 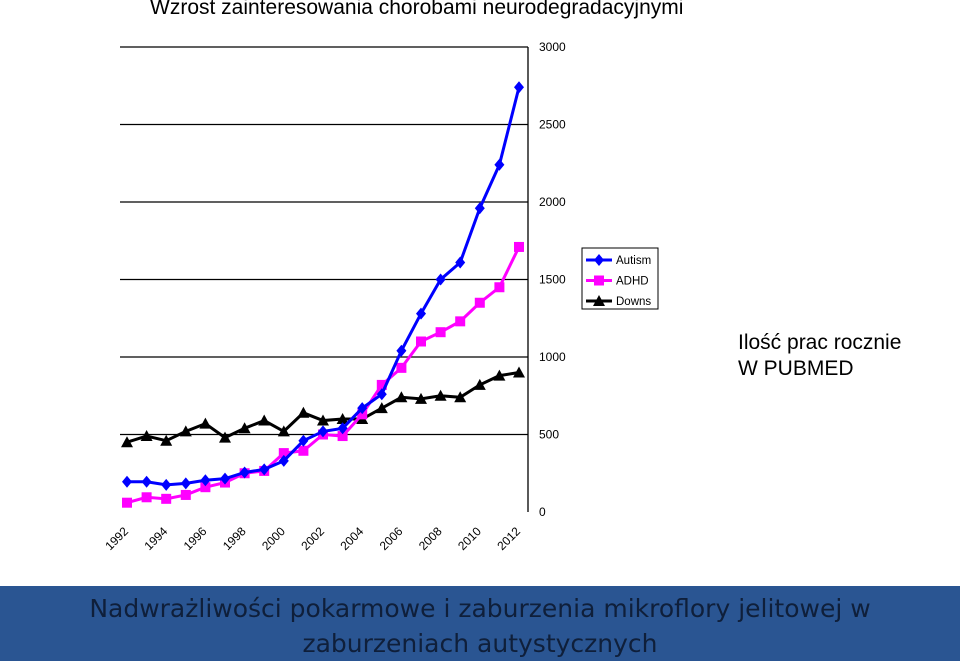 What do you see at coordinates (552, 47) in the screenshot?
I see `y-tick-label: 3000` at bounding box center [552, 47].